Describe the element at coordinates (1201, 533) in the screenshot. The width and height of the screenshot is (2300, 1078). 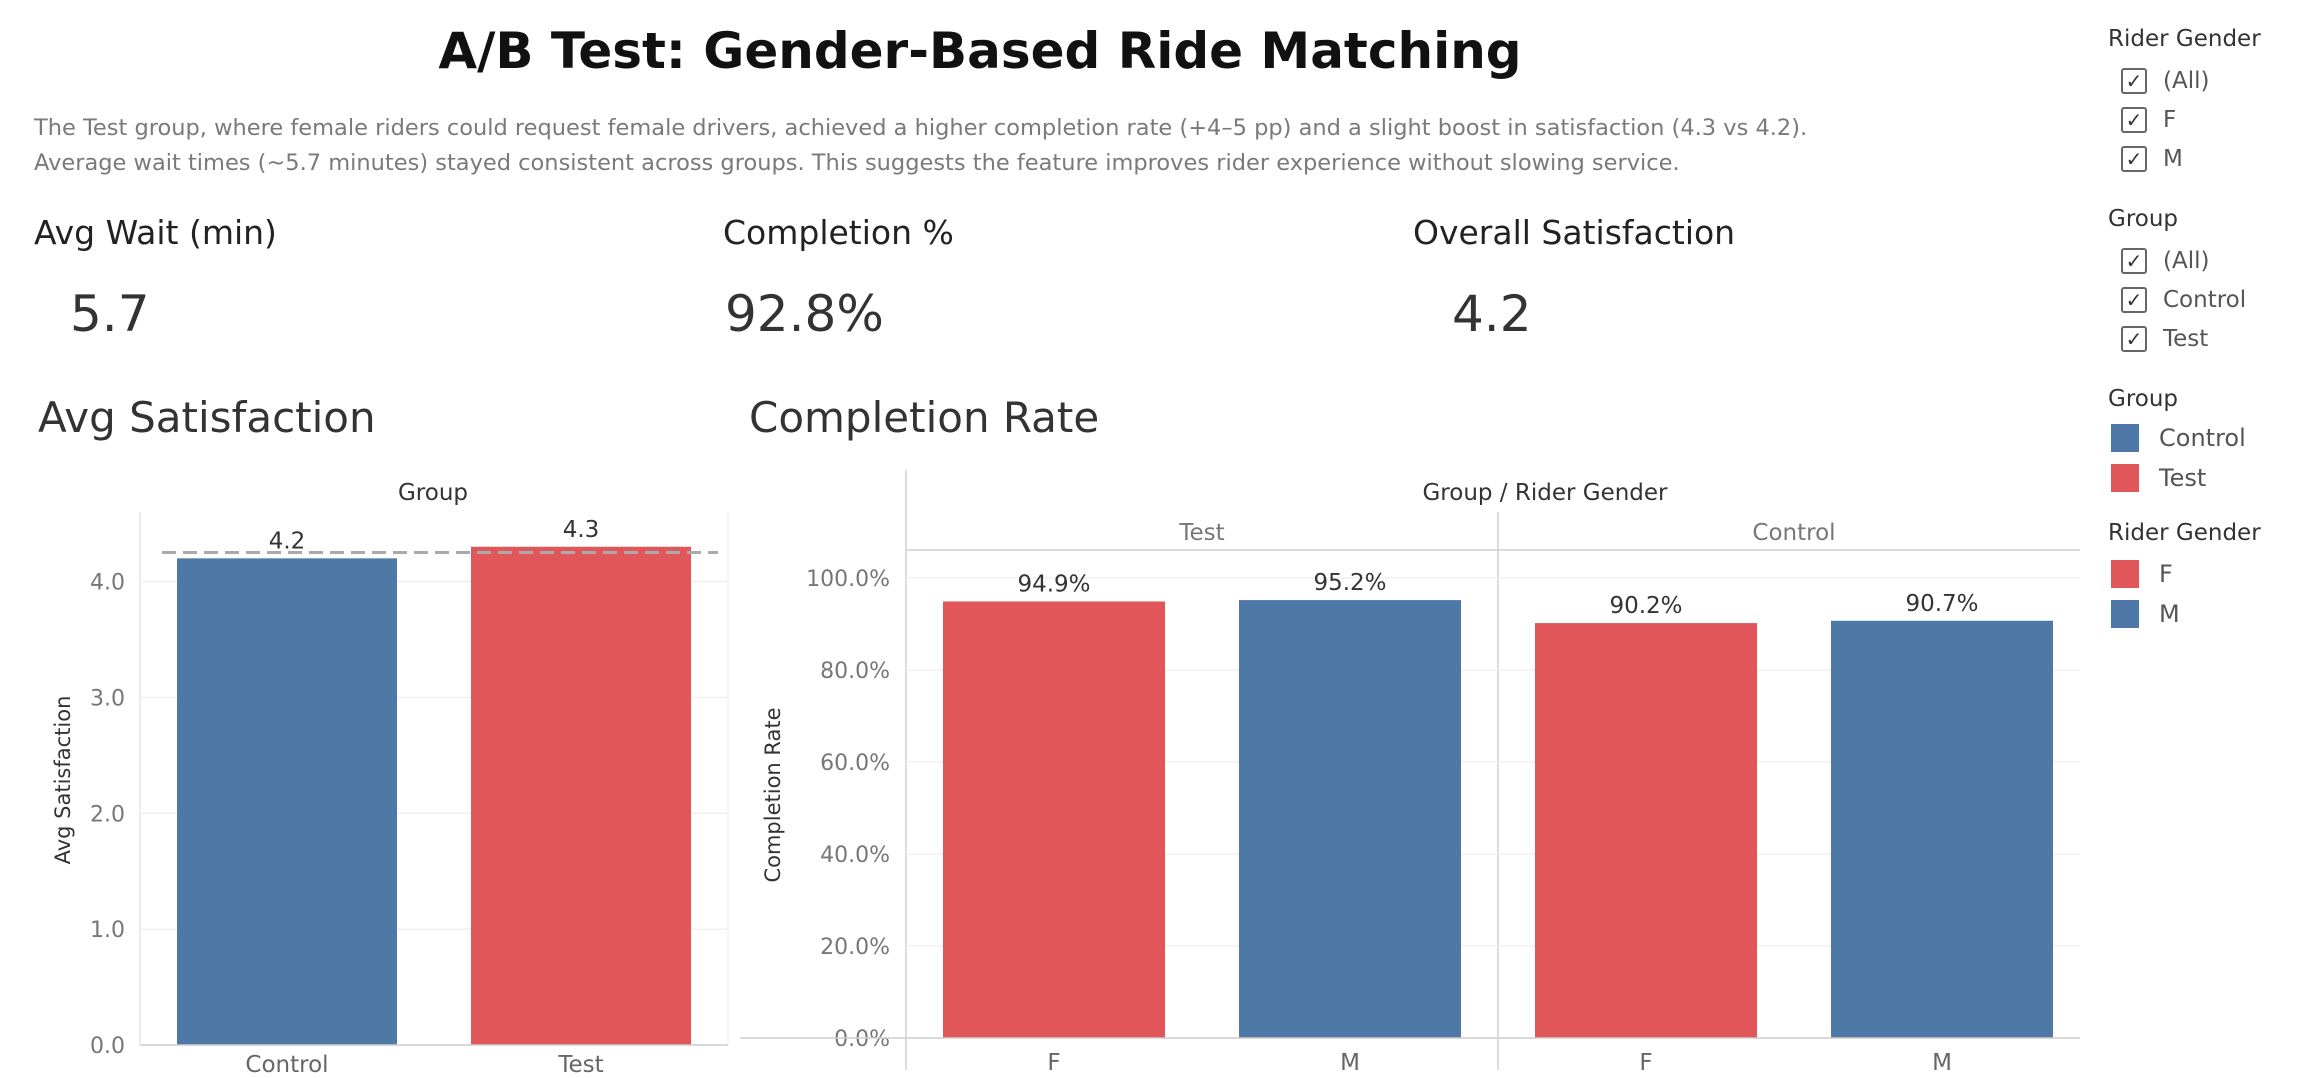
I see `comp-panel-label-test: Test` at that location.